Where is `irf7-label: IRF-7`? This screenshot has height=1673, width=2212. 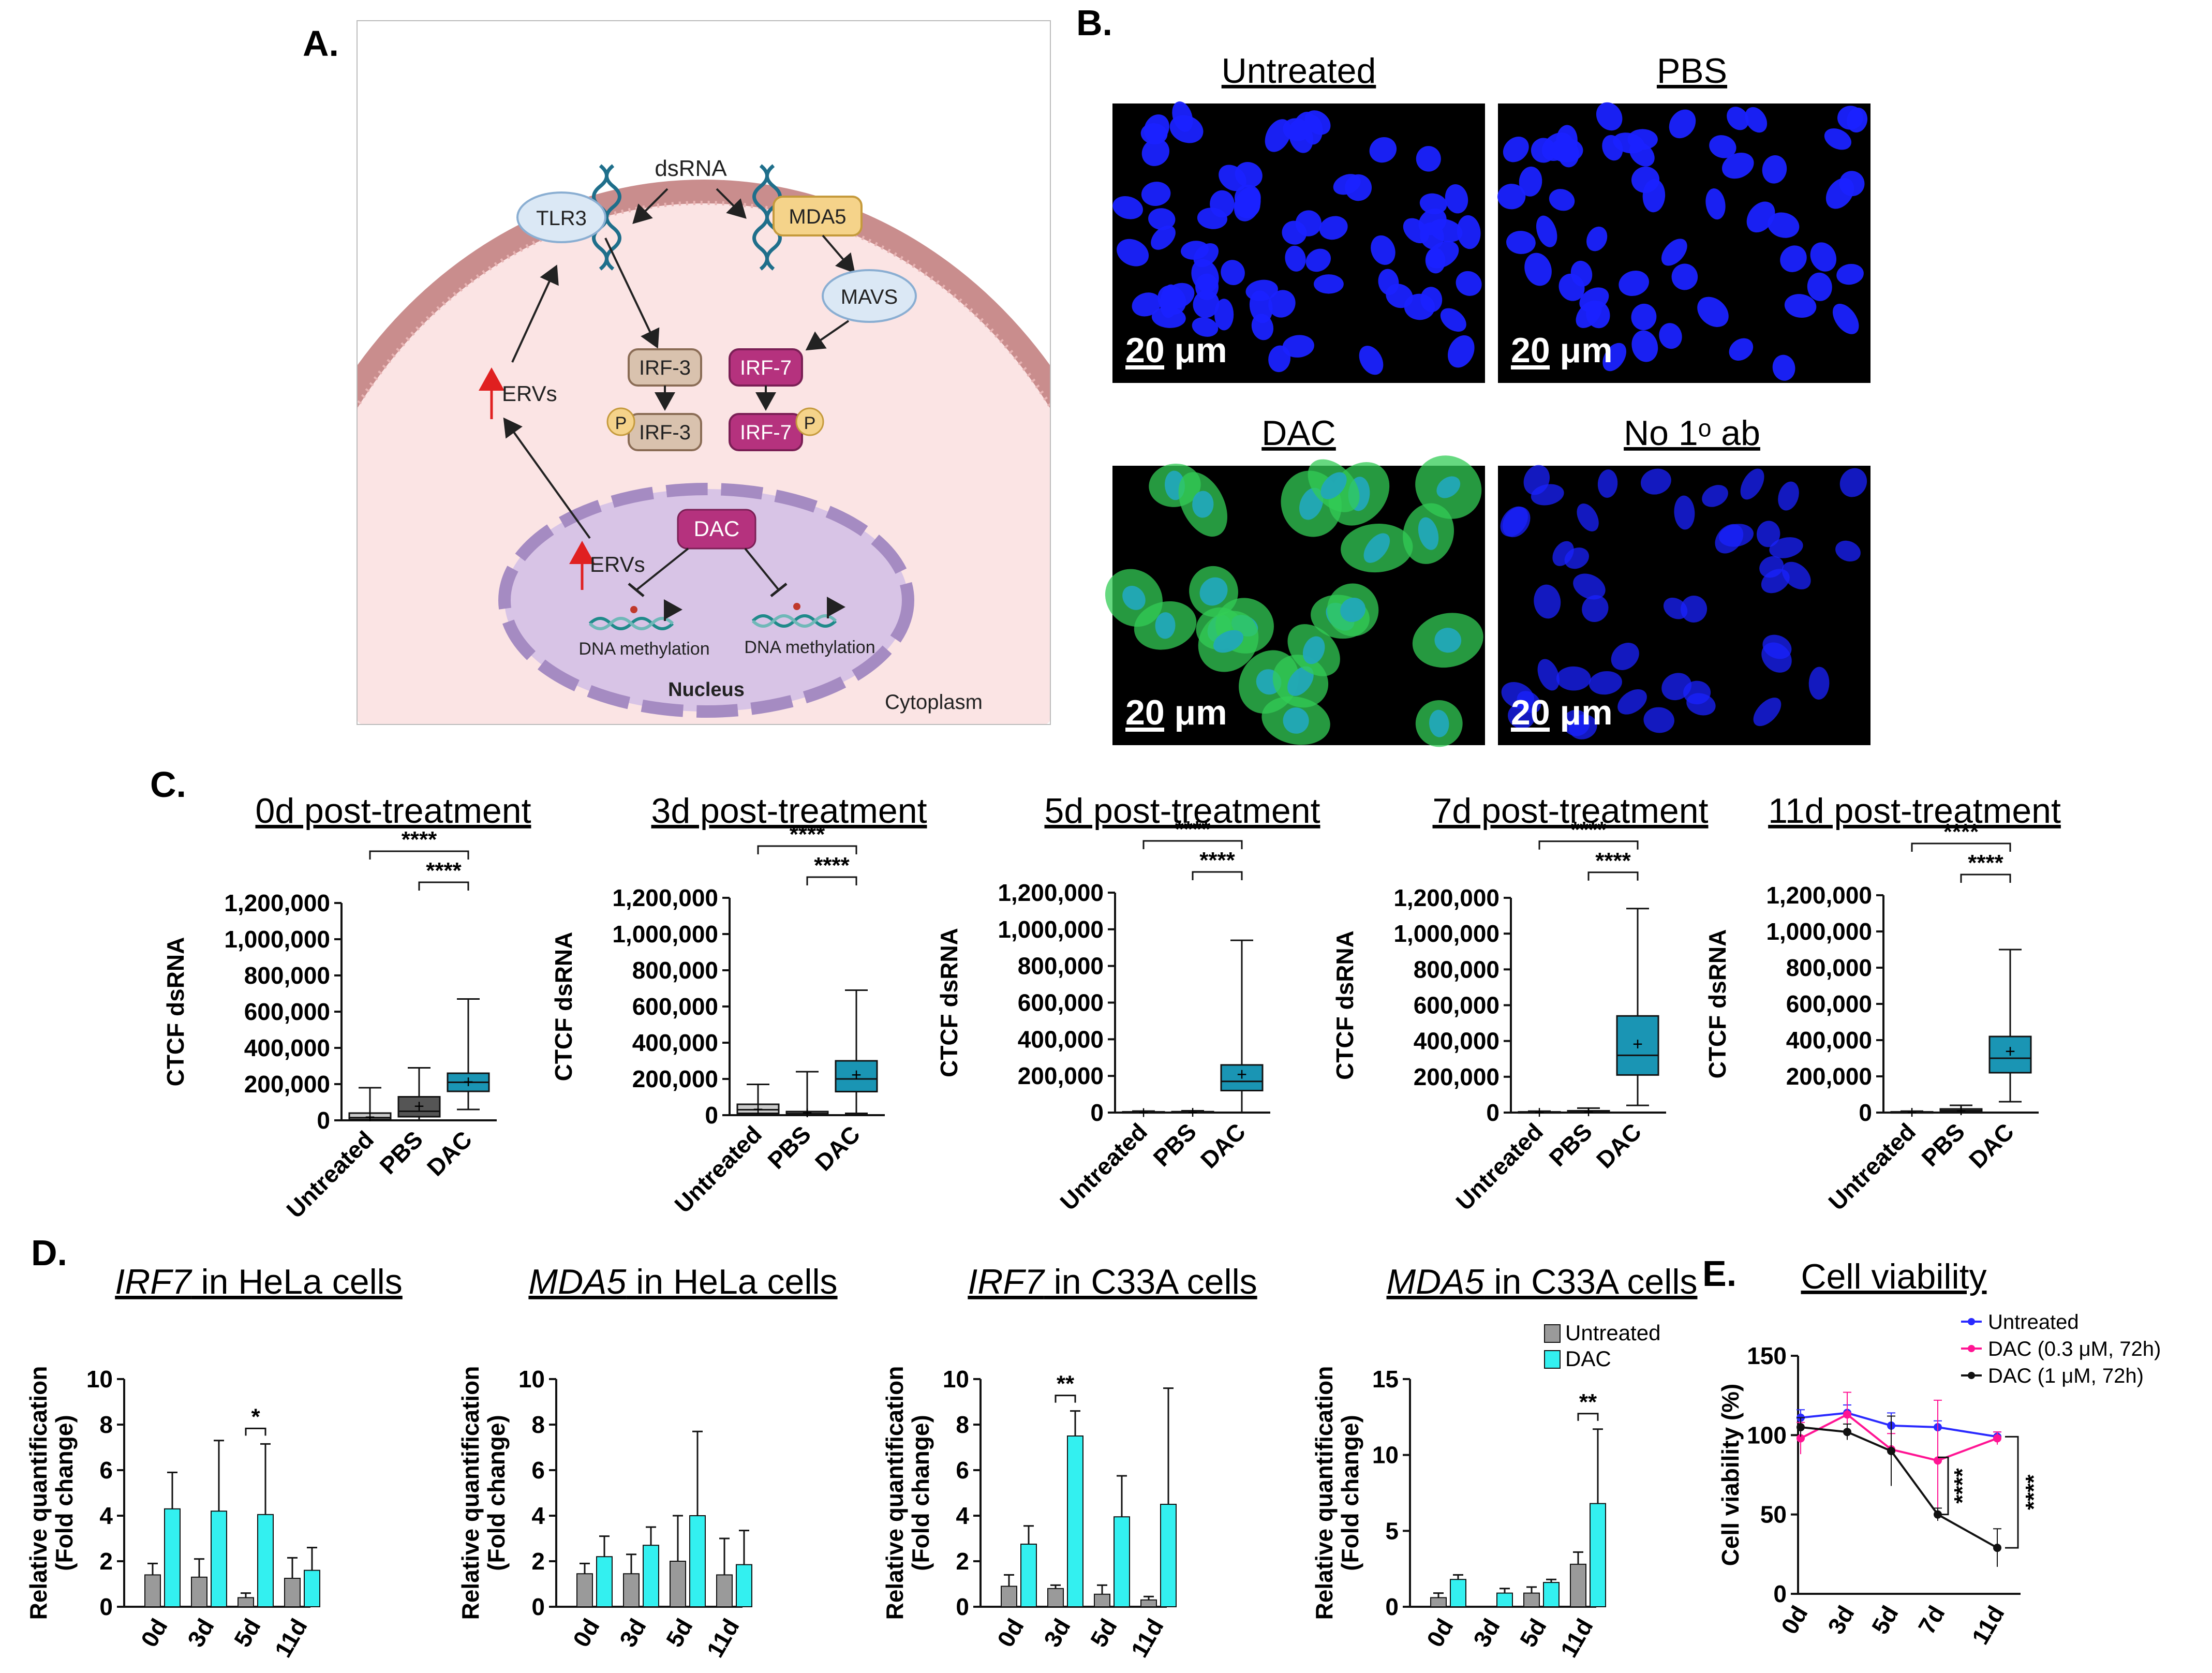
irf7-label: IRF-7 is located at coordinates (766, 368).